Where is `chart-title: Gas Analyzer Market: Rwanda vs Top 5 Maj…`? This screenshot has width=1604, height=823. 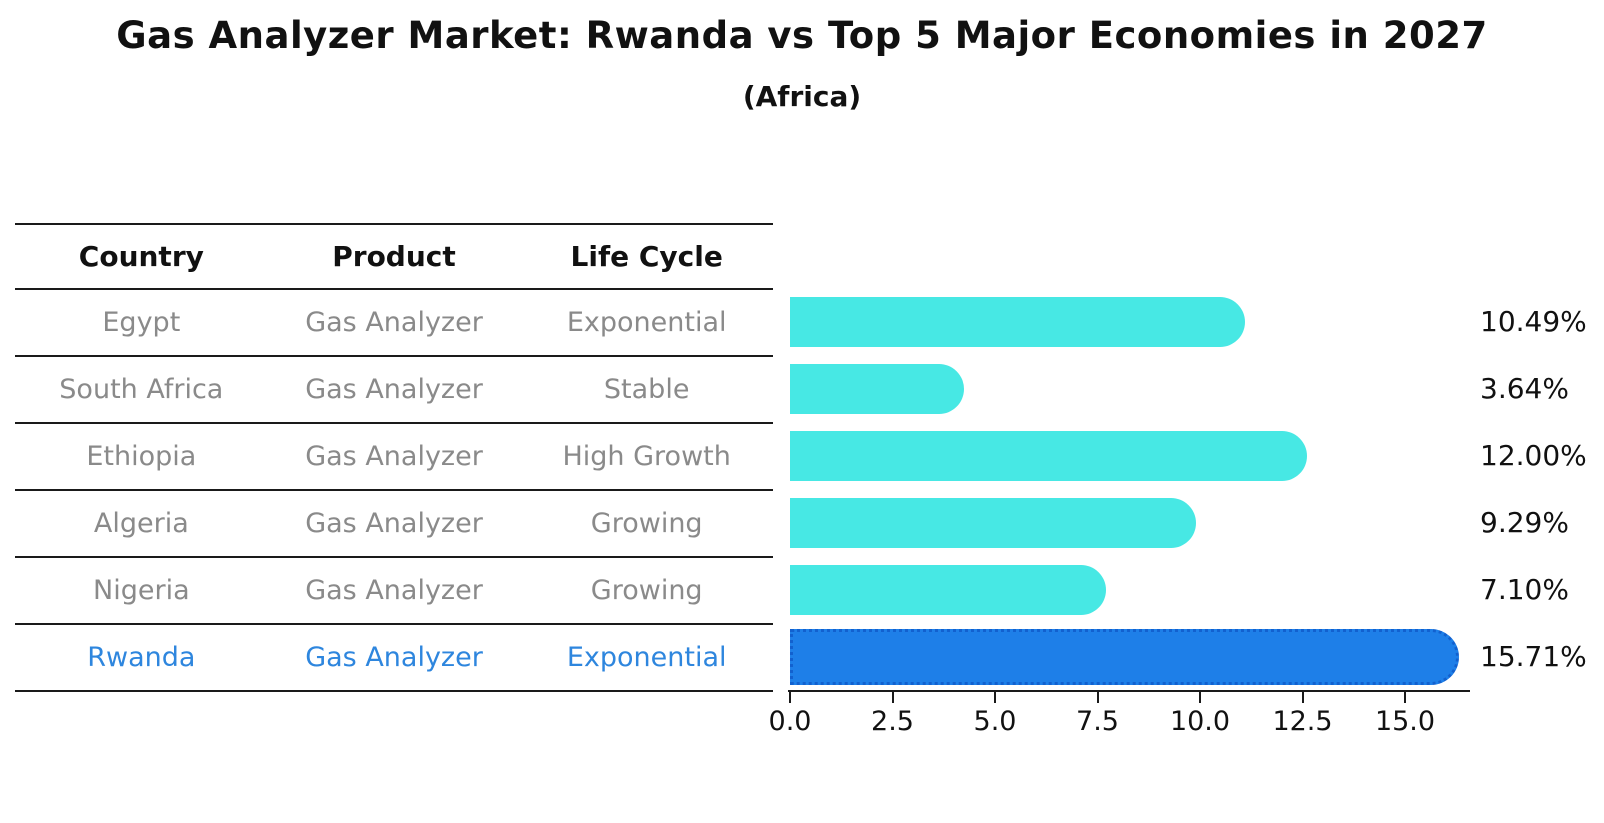 chart-title: Gas Analyzer Market: Rwanda vs Top 5 Maj… is located at coordinates (802, 35).